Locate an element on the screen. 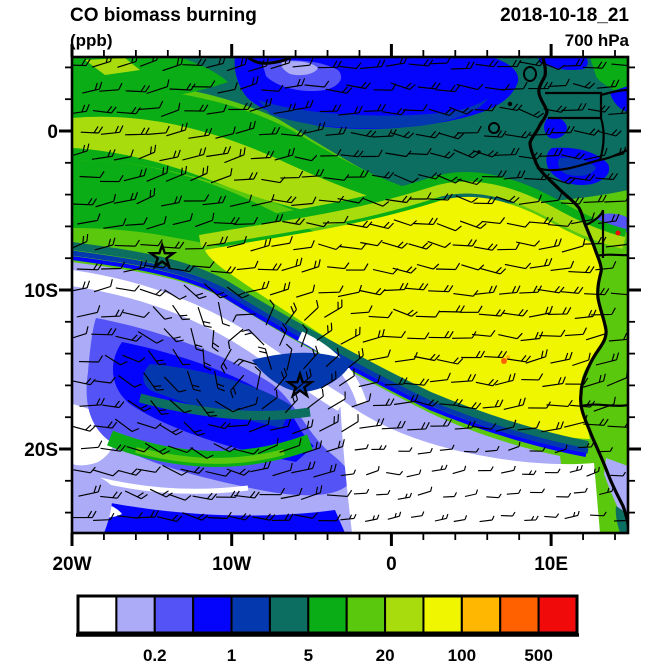  colorbar-tick-label: 500 is located at coordinates (538, 655).